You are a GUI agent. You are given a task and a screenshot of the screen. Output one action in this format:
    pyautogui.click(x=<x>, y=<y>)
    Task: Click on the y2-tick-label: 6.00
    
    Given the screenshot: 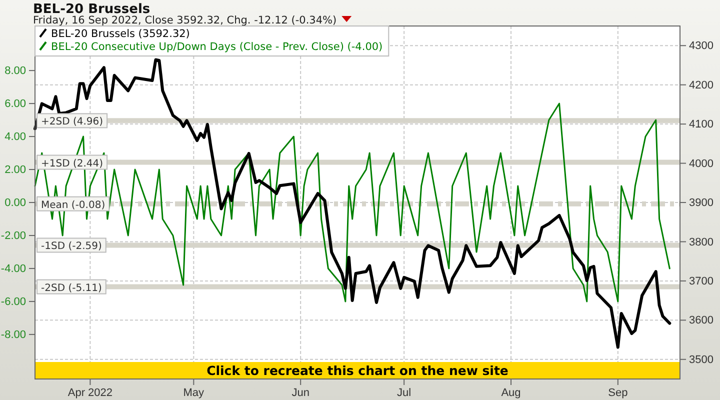 What is the action you would take?
    pyautogui.click(x=15, y=104)
    